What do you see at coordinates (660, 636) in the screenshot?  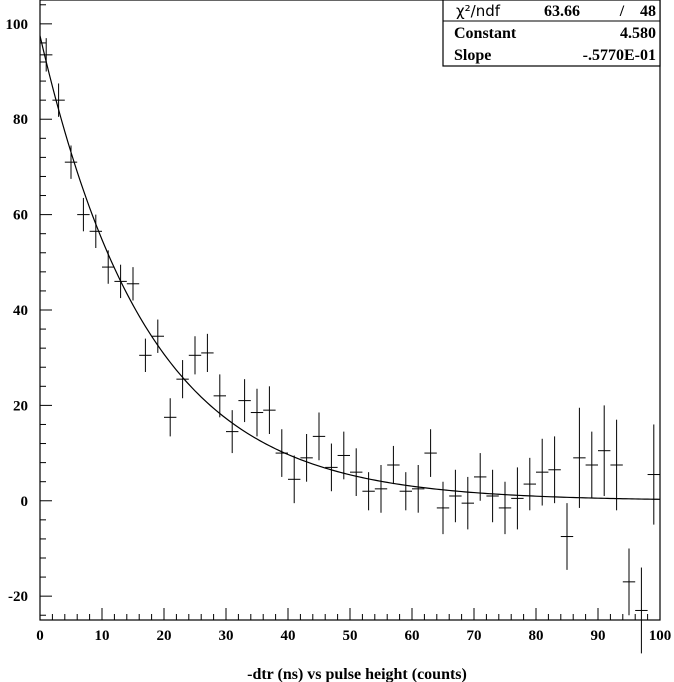 I see `x-tick-label: 100` at bounding box center [660, 636].